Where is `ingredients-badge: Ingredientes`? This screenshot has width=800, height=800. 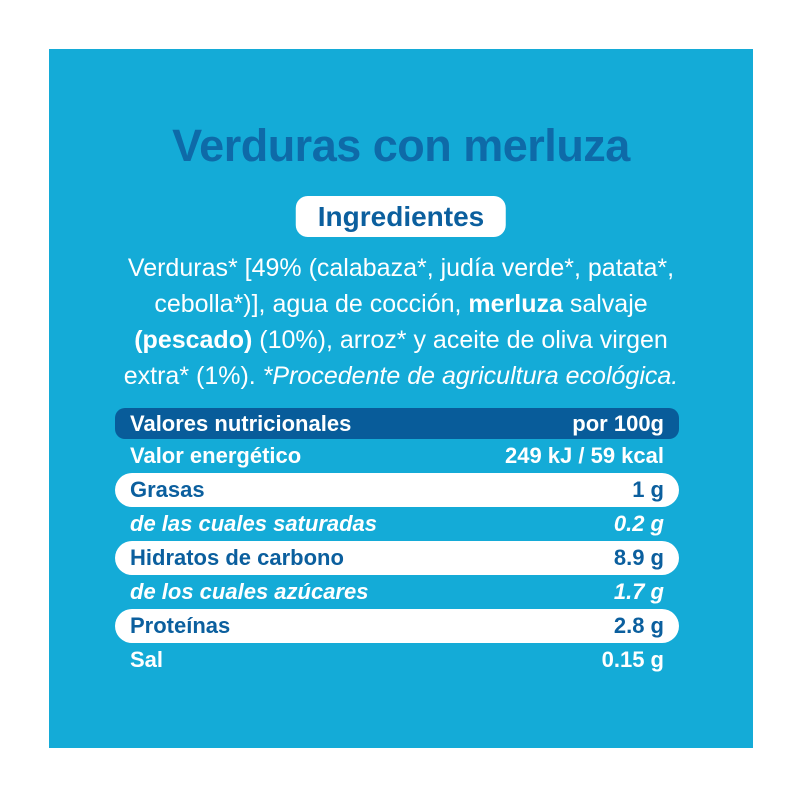
ingredients-badge: Ingredientes is located at coordinates (401, 216).